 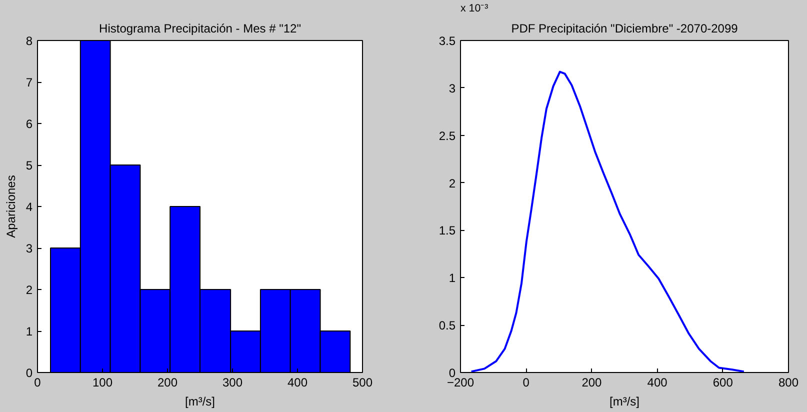 I want to click on y-tick-label: 5, so click(x=29, y=165).